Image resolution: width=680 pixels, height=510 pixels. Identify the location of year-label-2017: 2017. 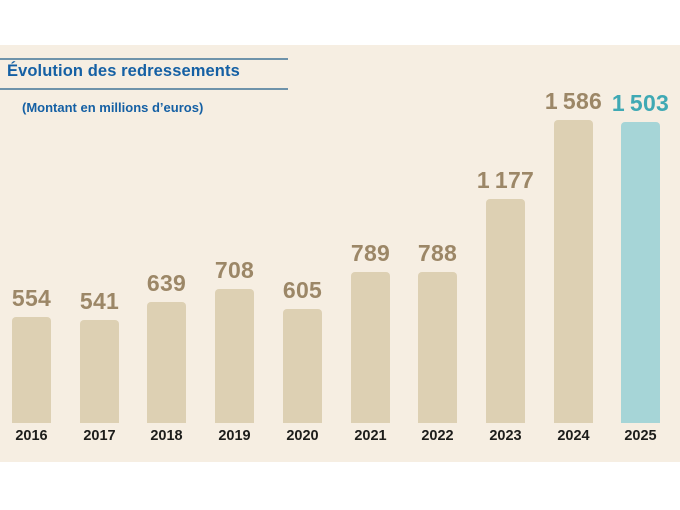
(99, 436).